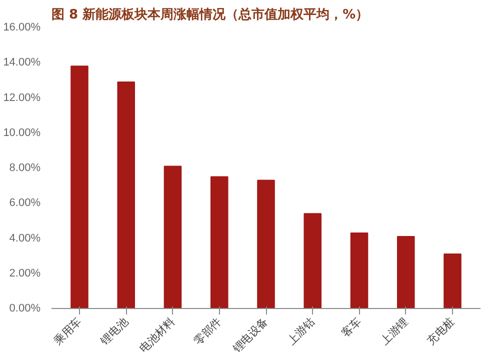  Describe the element at coordinates (22, 62) in the screenshot. I see `y-tick-label: 14.00%` at that location.